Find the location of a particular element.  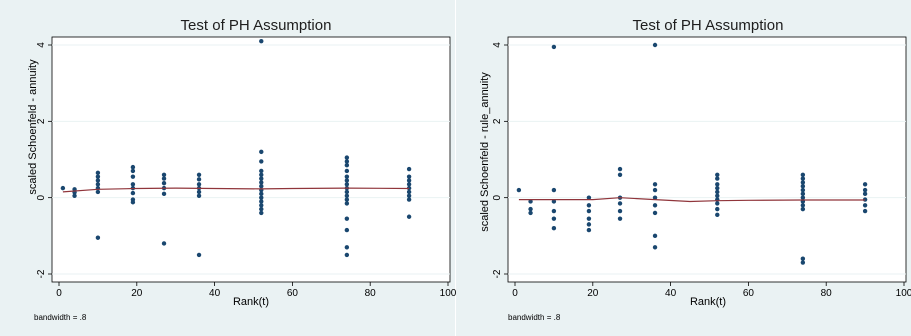

x-tick-label: 100 is located at coordinates (903, 293).